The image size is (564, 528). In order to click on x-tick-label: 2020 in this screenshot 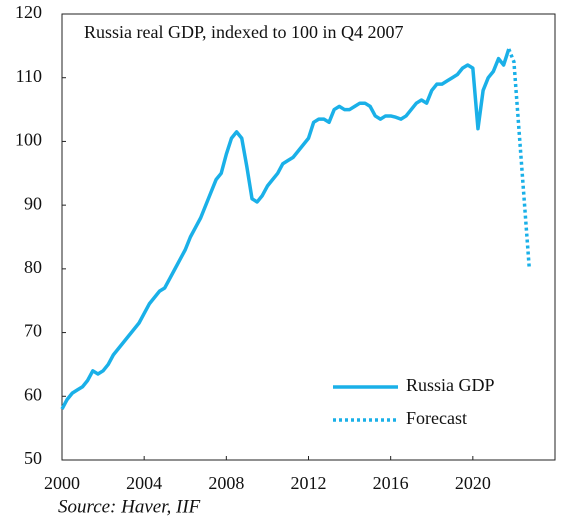, I will do `click(473, 483)`.